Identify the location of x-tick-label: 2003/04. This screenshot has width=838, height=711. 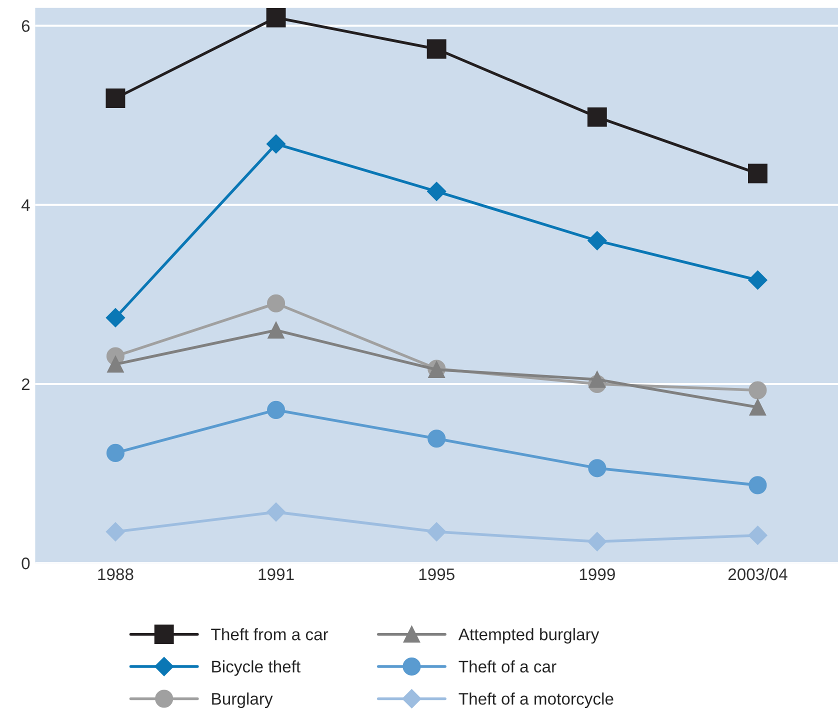
(758, 574).